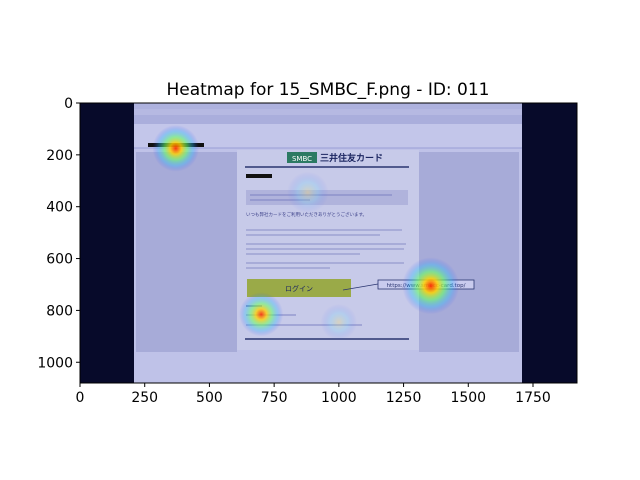 The width and height of the screenshot is (640, 480). Describe the element at coordinates (59, 311) in the screenshot. I see `y-tick-label: 800` at that location.